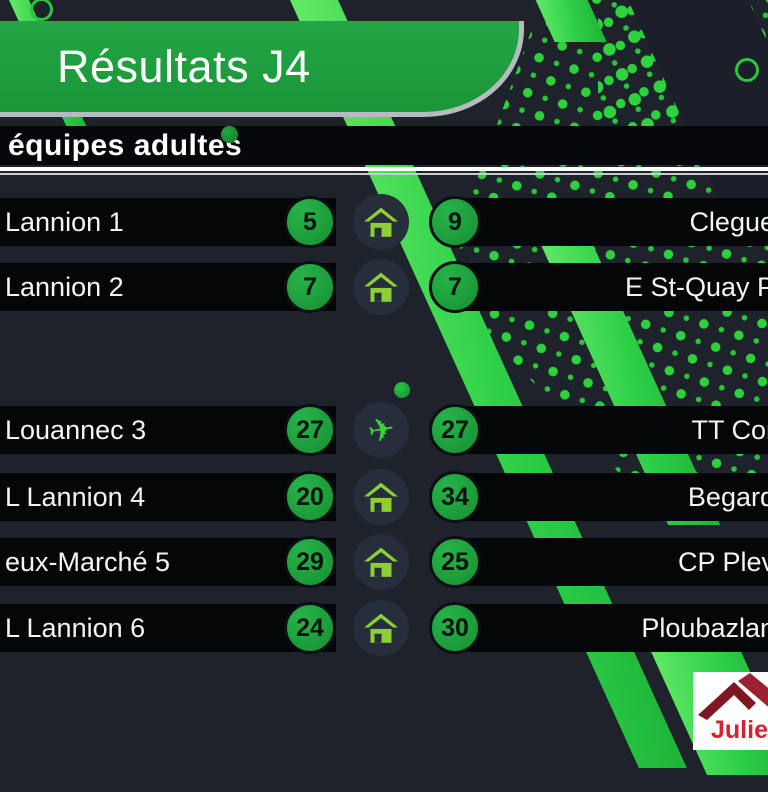  I want to click on airplane-icon: ✈, so click(381, 430).